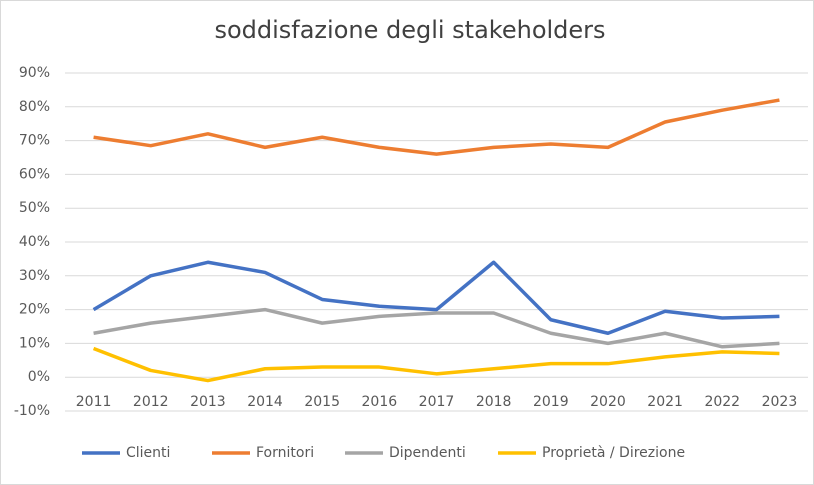  What do you see at coordinates (34, 343) in the screenshot?
I see `y-tick-label: 10%` at bounding box center [34, 343].